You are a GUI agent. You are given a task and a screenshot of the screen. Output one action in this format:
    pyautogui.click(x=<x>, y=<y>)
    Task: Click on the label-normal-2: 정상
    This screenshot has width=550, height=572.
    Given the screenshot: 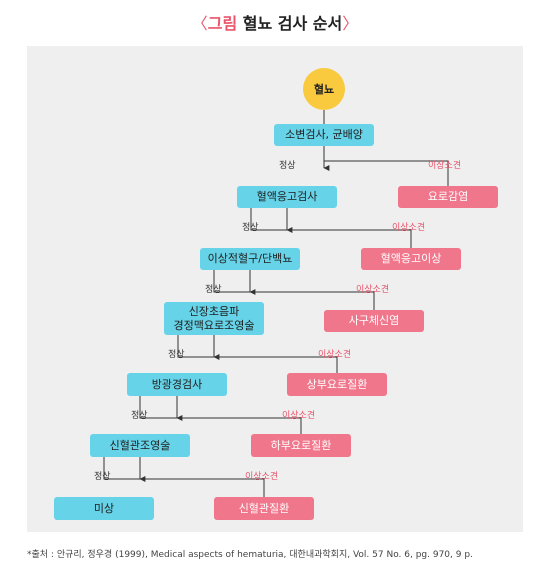 What is the action you would take?
    pyautogui.click(x=250, y=228)
    